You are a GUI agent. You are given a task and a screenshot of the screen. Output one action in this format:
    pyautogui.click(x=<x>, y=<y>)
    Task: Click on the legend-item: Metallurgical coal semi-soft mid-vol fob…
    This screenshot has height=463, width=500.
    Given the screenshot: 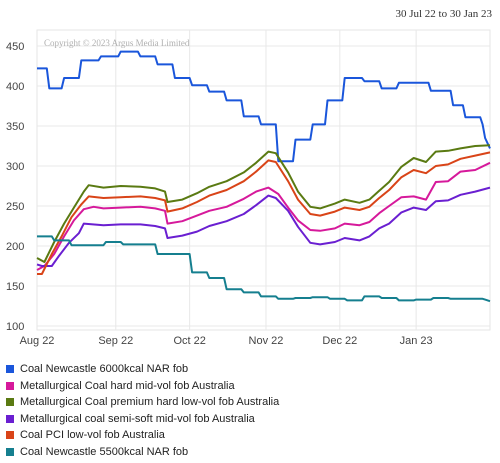 What is the action you would take?
    pyautogui.click(x=142, y=419)
    